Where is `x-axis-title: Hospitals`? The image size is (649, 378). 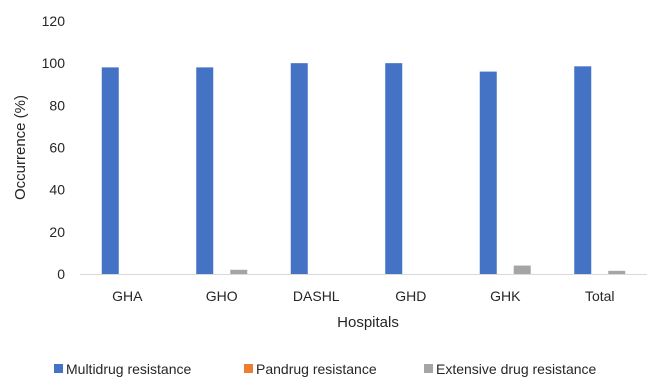
x-axis-title: Hospitals is located at coordinates (368, 322).